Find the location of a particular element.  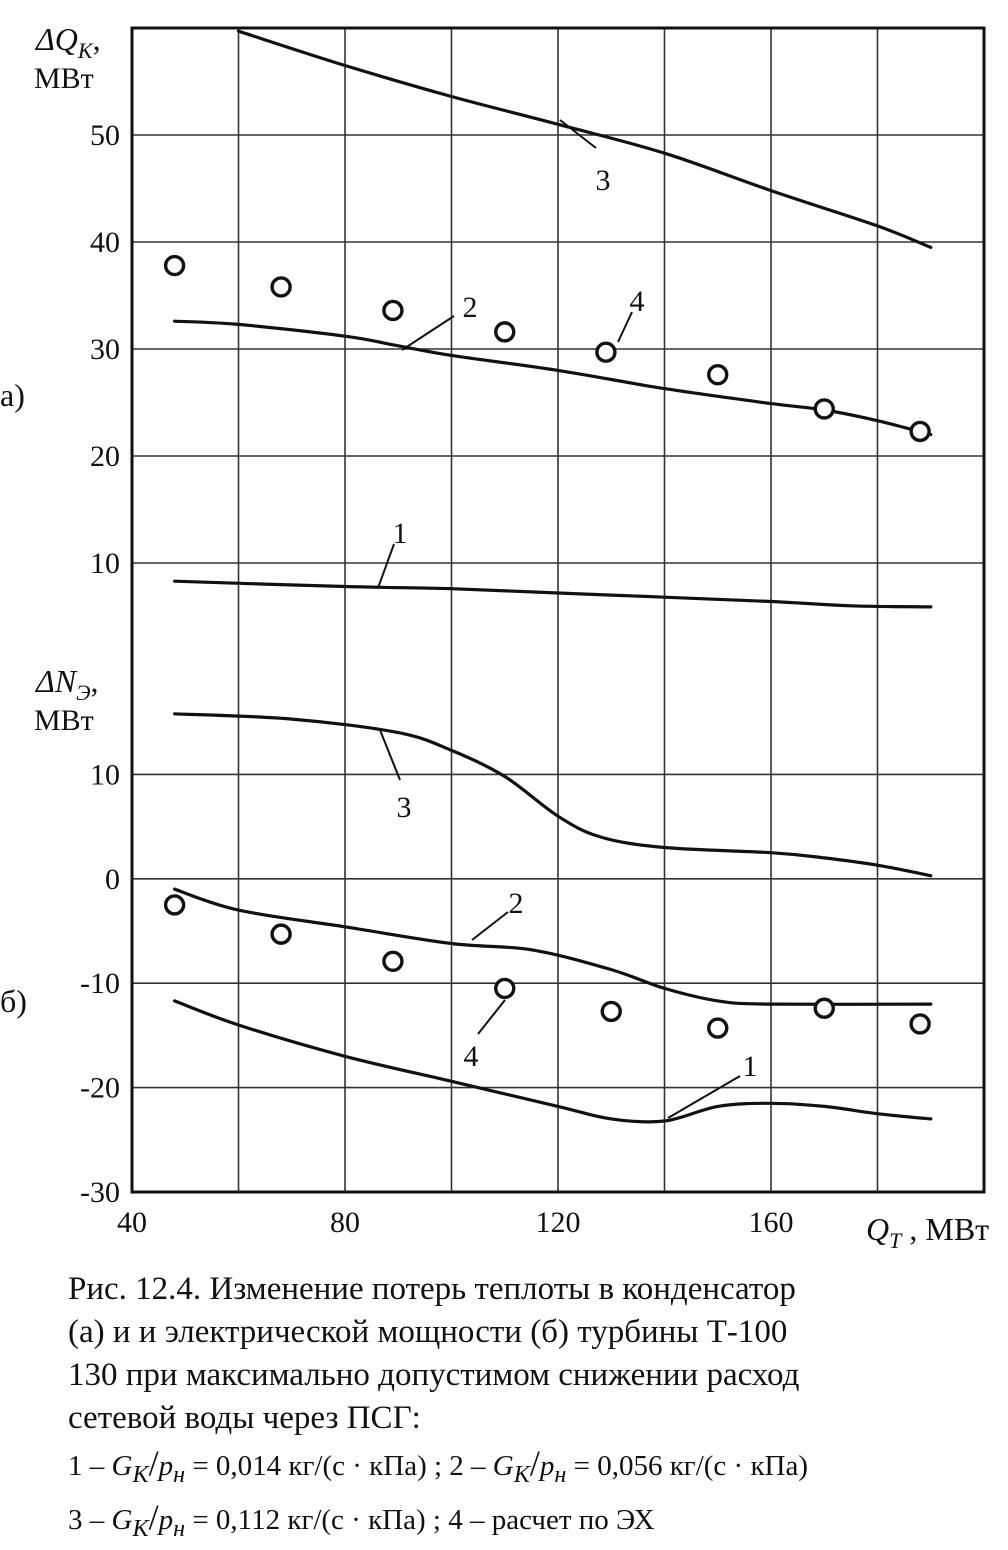

y-tick-label: 0 is located at coordinates (112, 879).